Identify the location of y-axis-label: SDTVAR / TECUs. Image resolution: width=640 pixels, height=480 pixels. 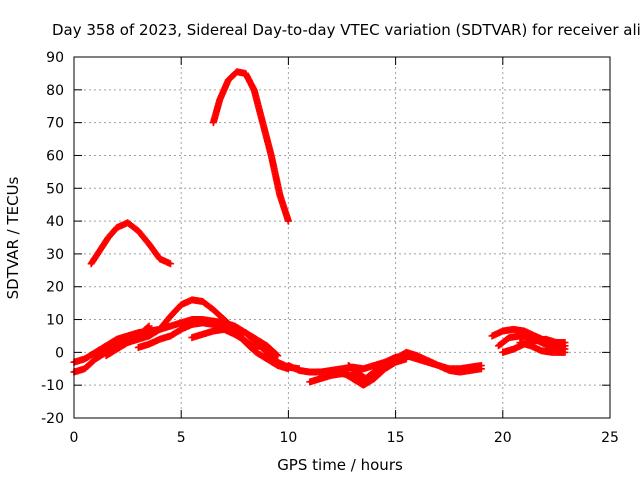
(13, 237).